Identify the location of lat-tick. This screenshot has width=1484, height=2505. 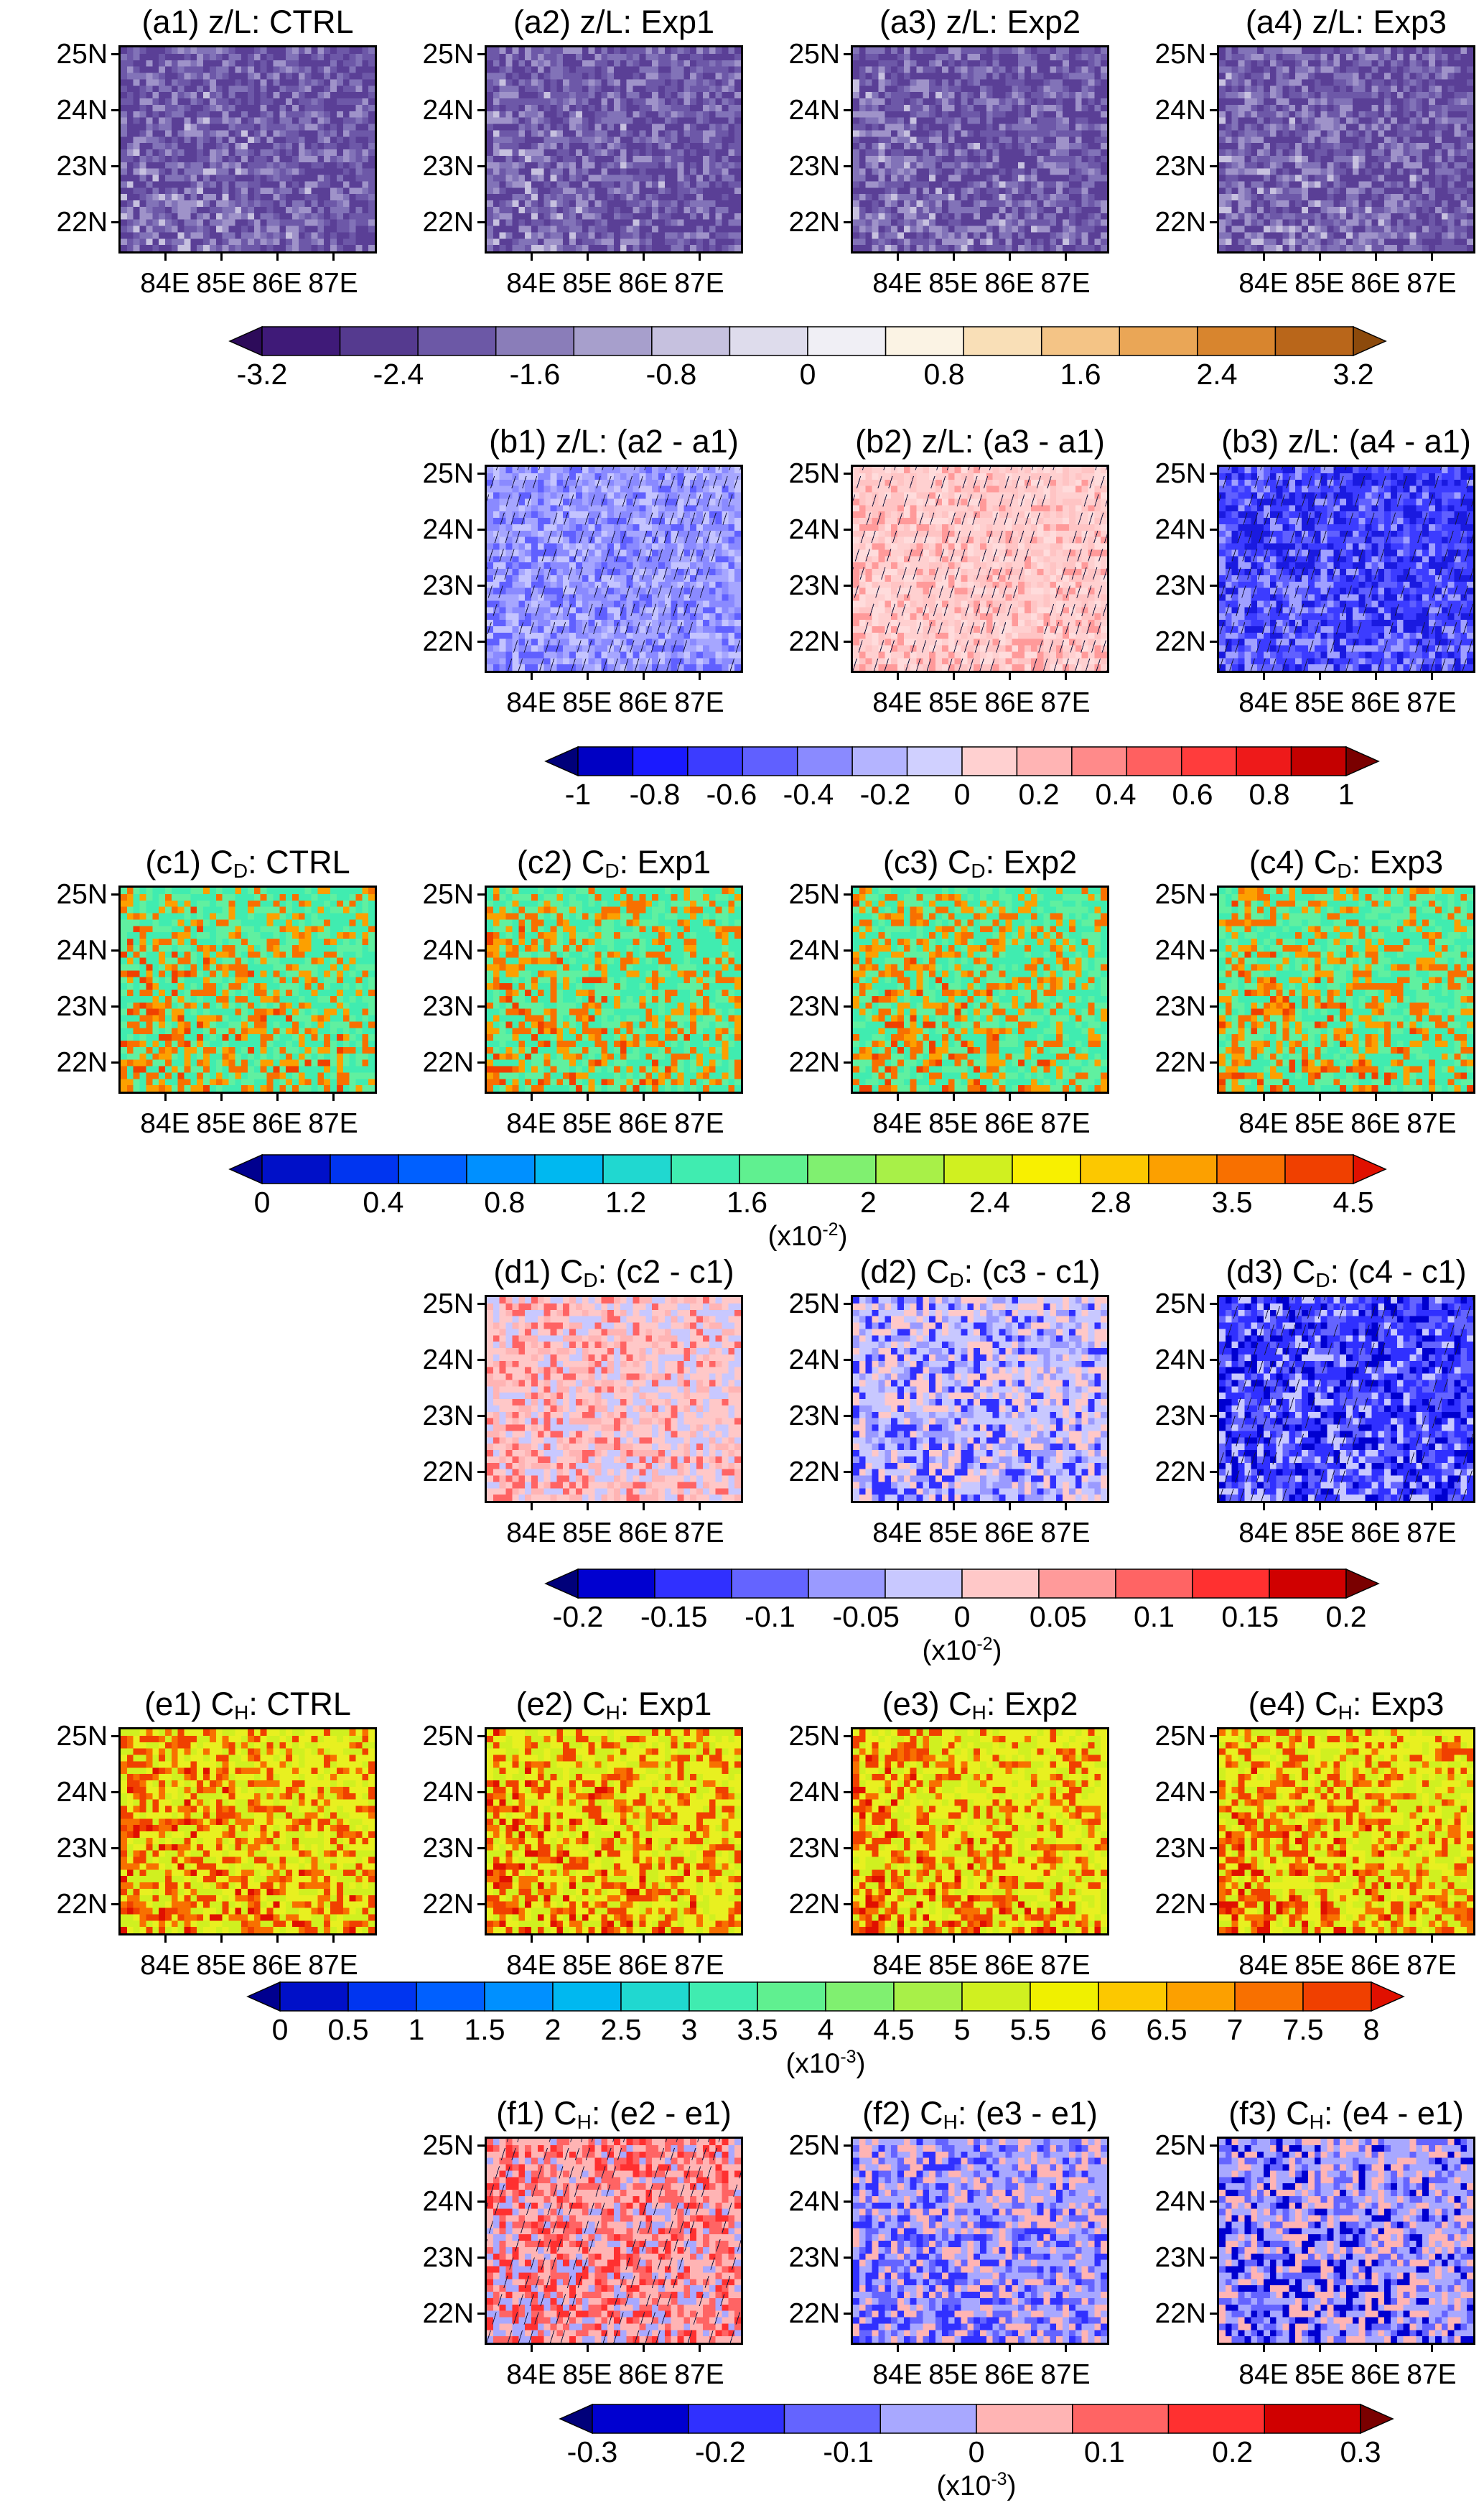
(481, 530).